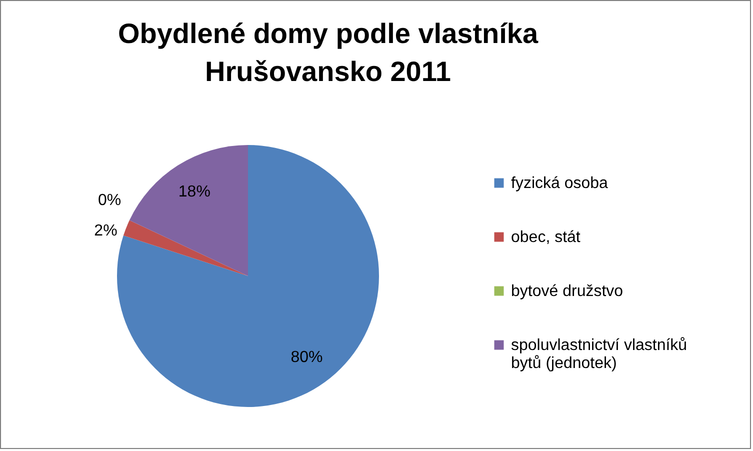 Image resolution: width=753 pixels, height=451 pixels. What do you see at coordinates (599, 354) in the screenshot?
I see `legend-label: spoluvlastnictví vlastníků bytů (jednotek)` at bounding box center [599, 354].